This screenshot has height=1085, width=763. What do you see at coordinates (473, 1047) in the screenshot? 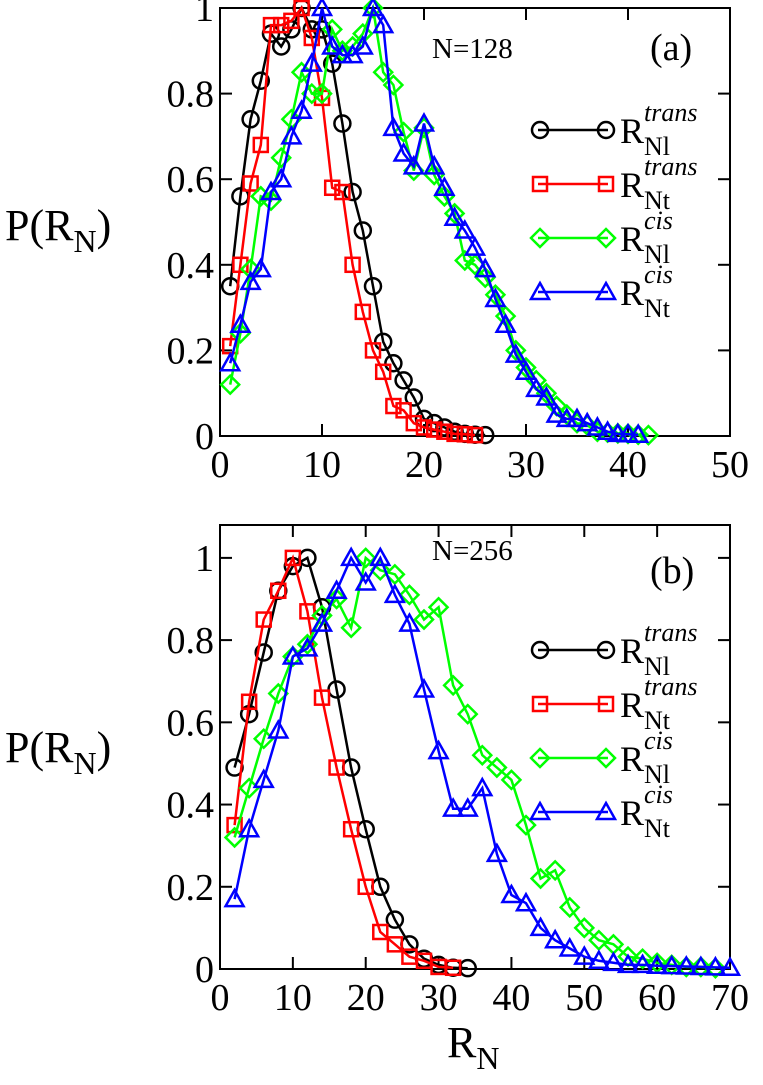
I see `x-axis-label: RN` at bounding box center [473, 1047].